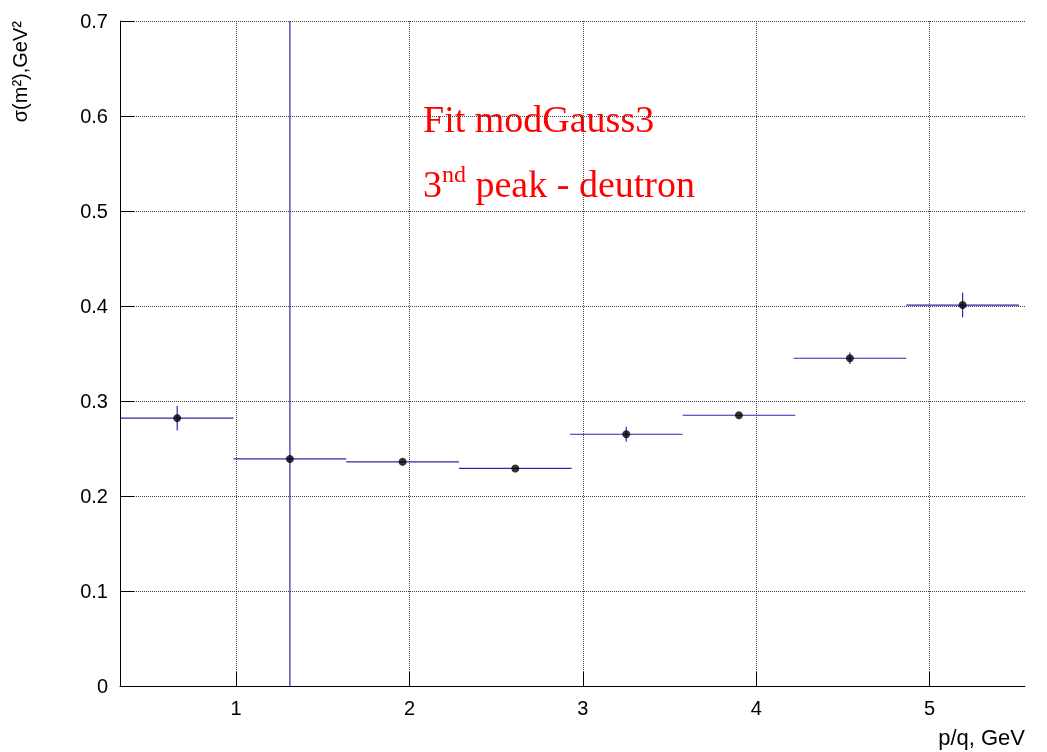 This screenshot has height=752, width=1047. What do you see at coordinates (756, 708) in the screenshot?
I see `x-tick-label: 4` at bounding box center [756, 708].